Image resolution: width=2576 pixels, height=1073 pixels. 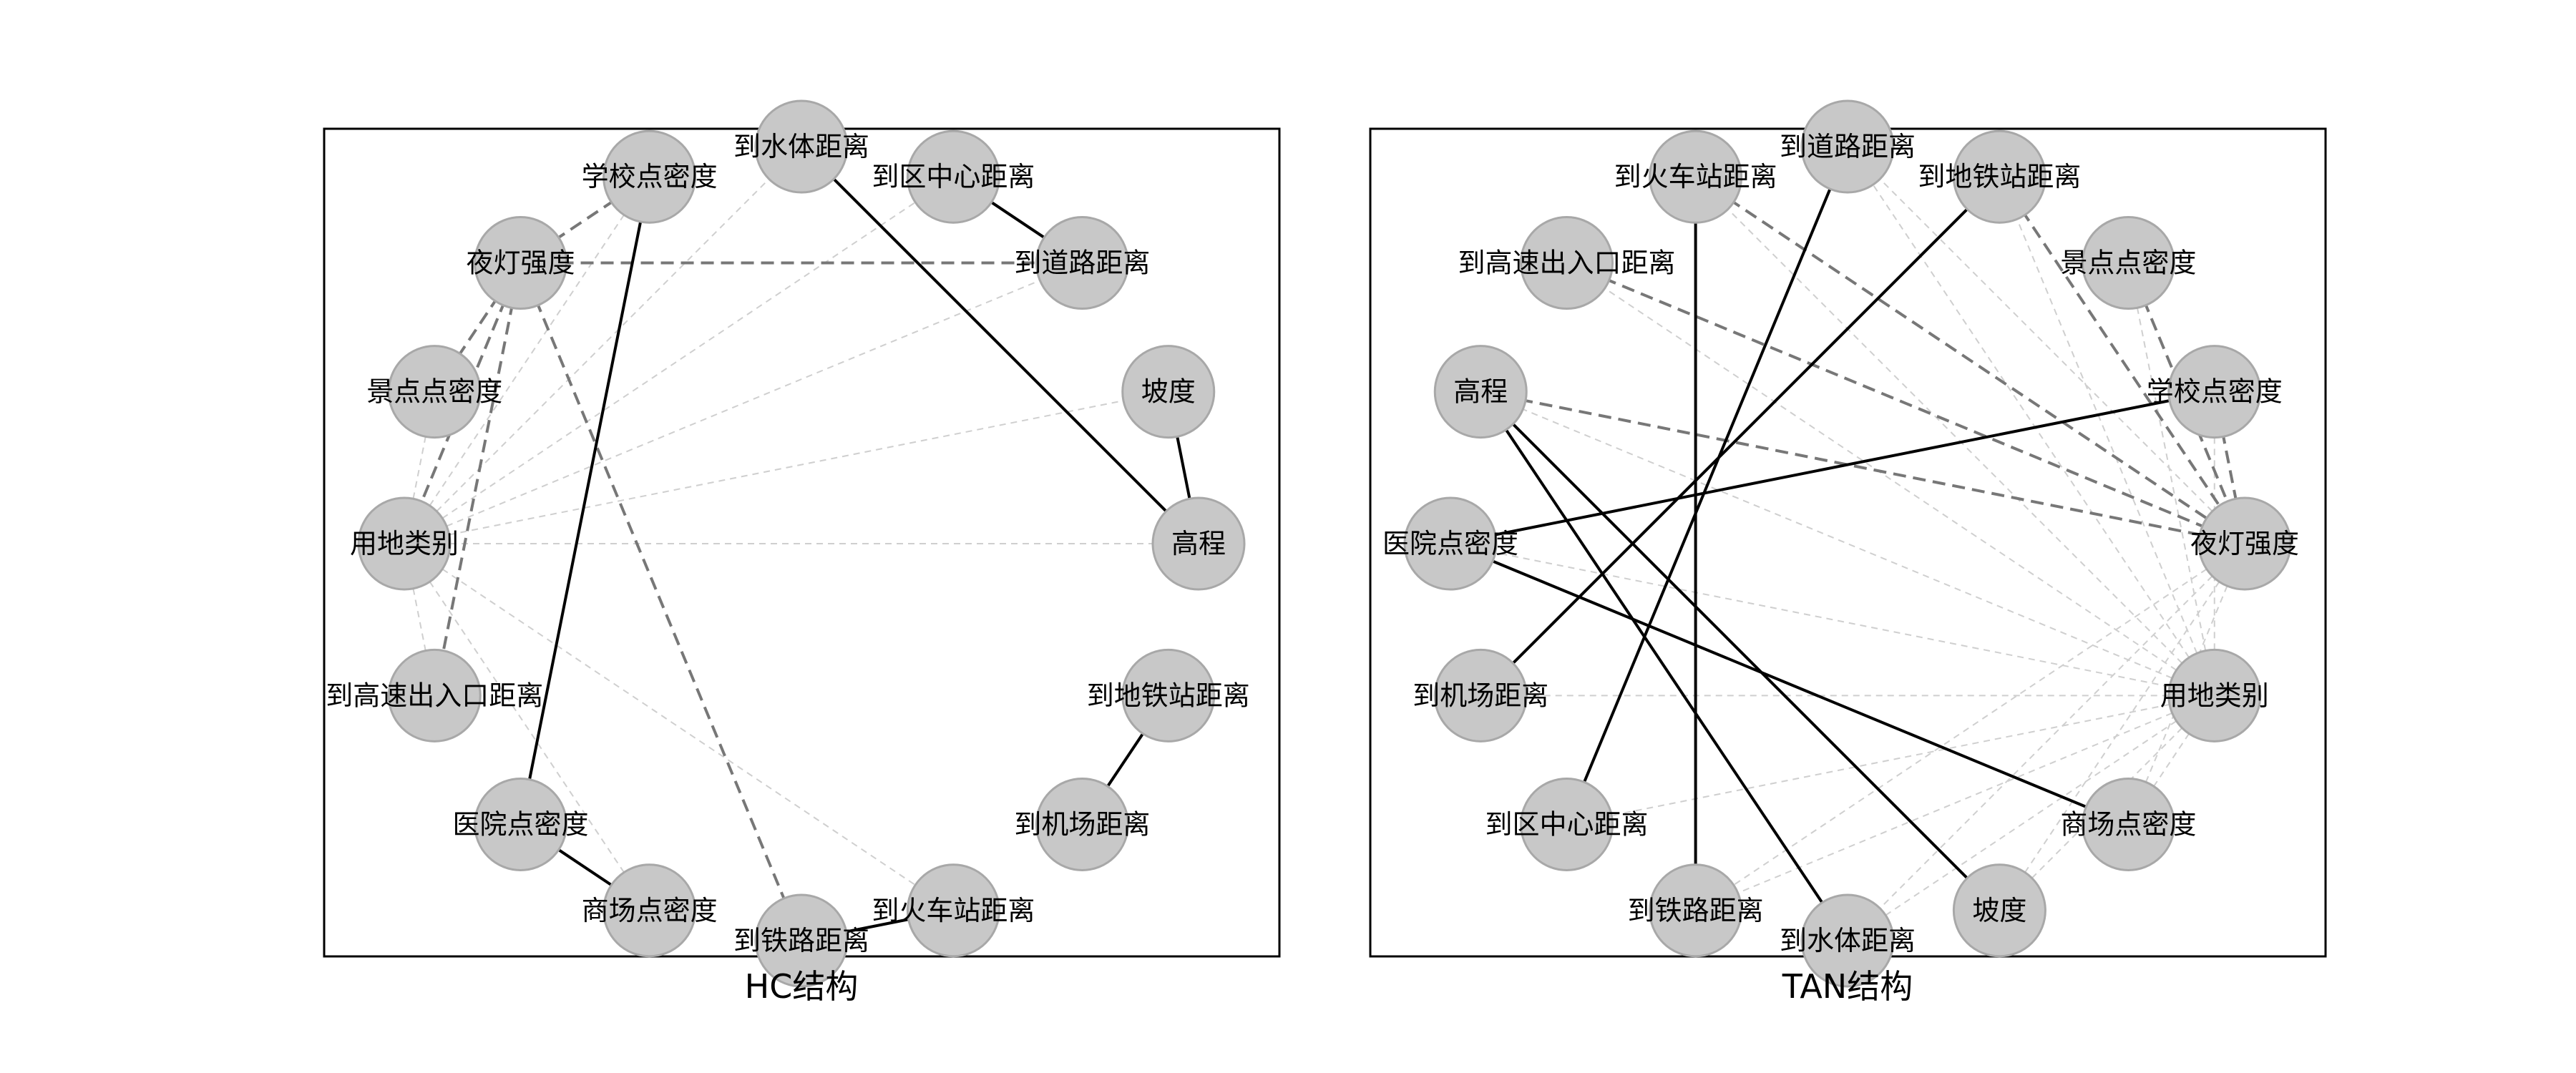 I want to click on hc-node: 到区中心距离, so click(x=953, y=176).